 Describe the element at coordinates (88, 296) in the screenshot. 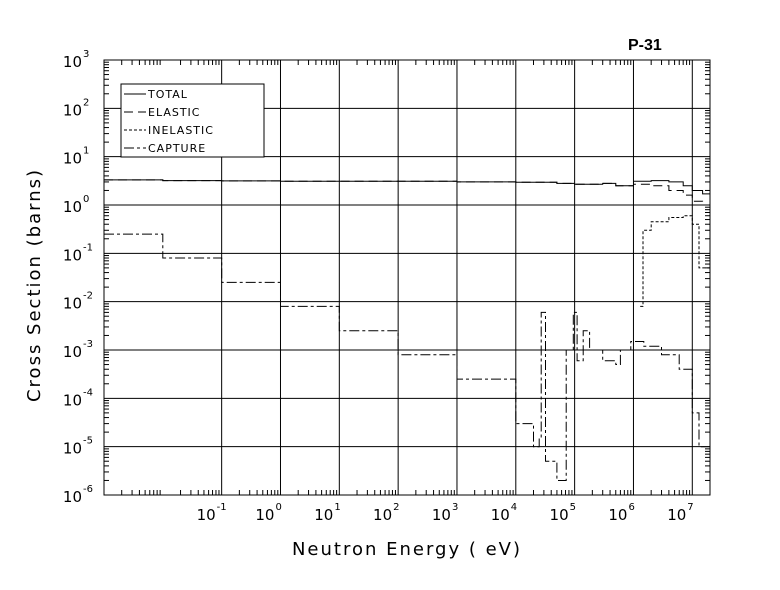

I see `y-tick-exponent: -2` at that location.